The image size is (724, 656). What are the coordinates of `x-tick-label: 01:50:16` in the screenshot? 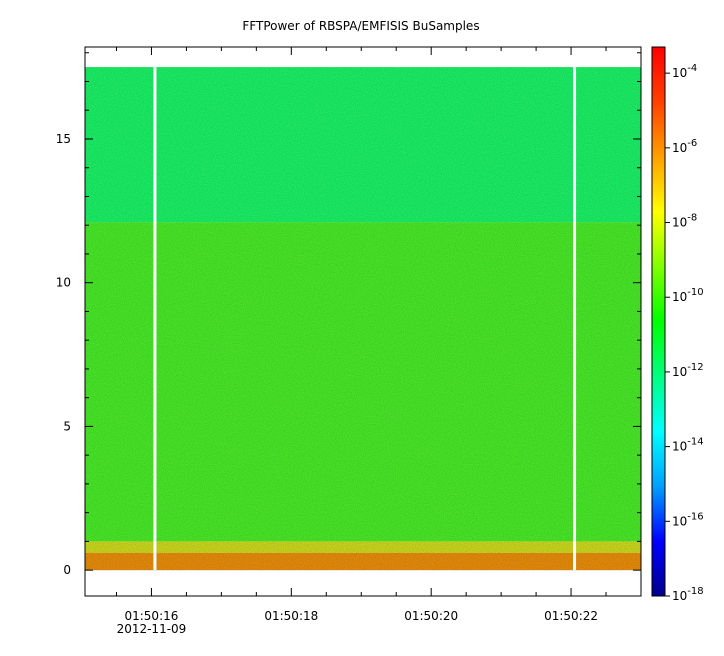 It's located at (151, 616).